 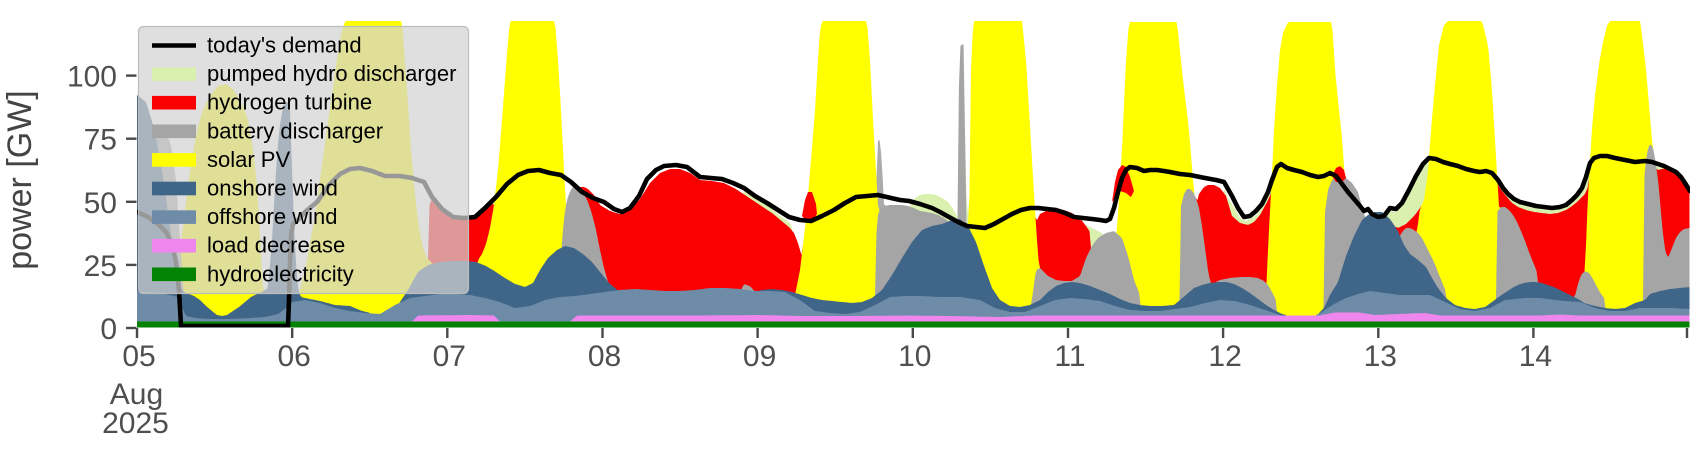 What do you see at coordinates (294, 356) in the screenshot?
I see `svg-text: 06` at bounding box center [294, 356].